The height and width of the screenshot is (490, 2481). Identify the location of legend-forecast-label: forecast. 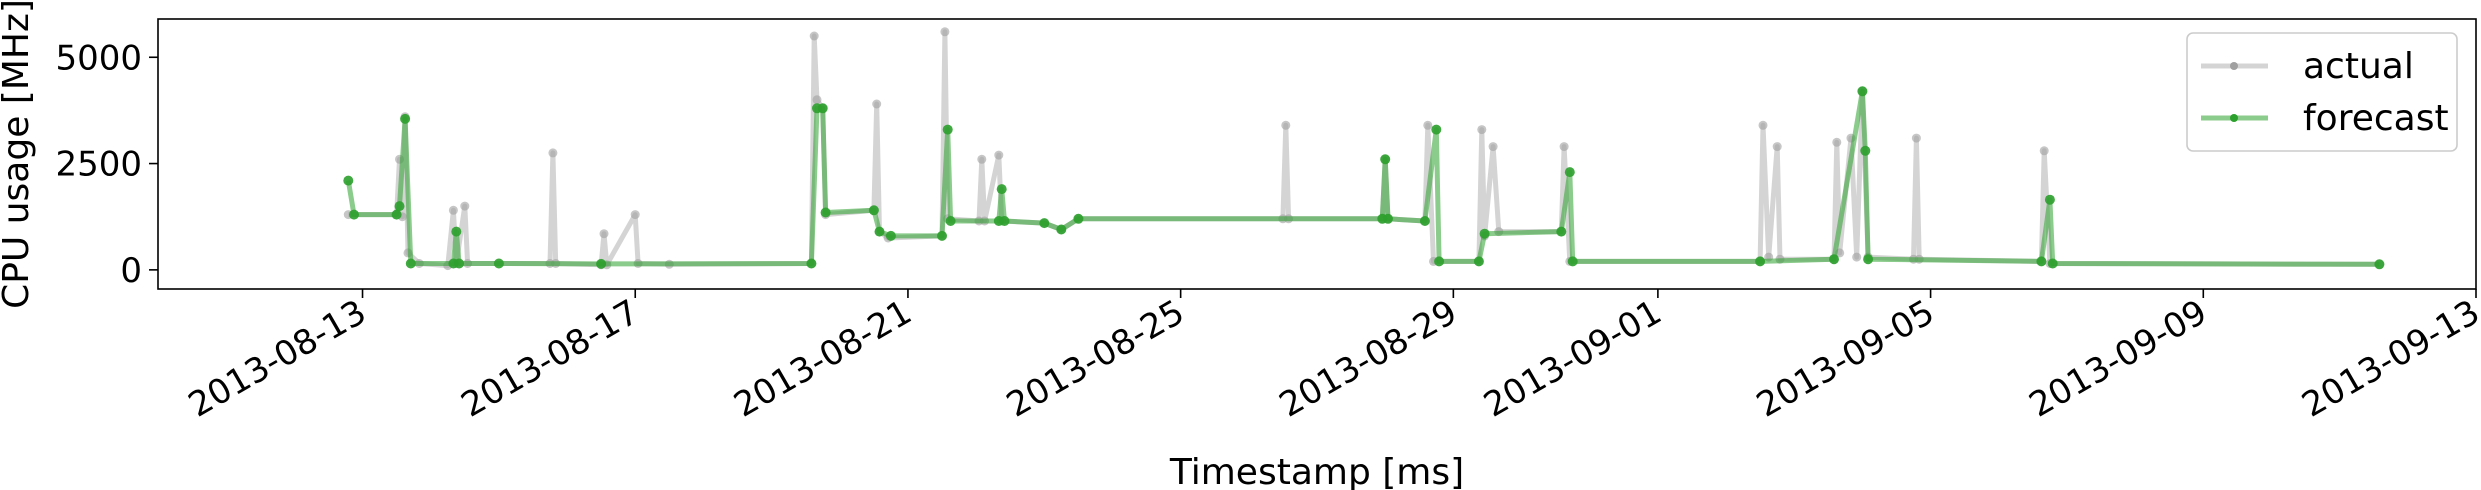
(2376, 118).